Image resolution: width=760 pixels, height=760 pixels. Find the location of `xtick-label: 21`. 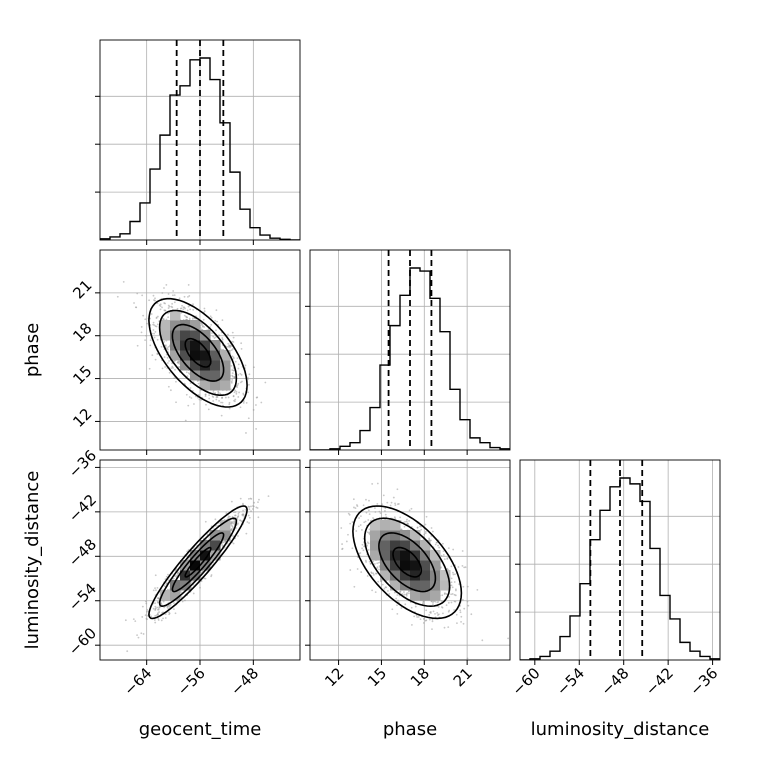

xtick-label: 21 is located at coordinates (463, 677).